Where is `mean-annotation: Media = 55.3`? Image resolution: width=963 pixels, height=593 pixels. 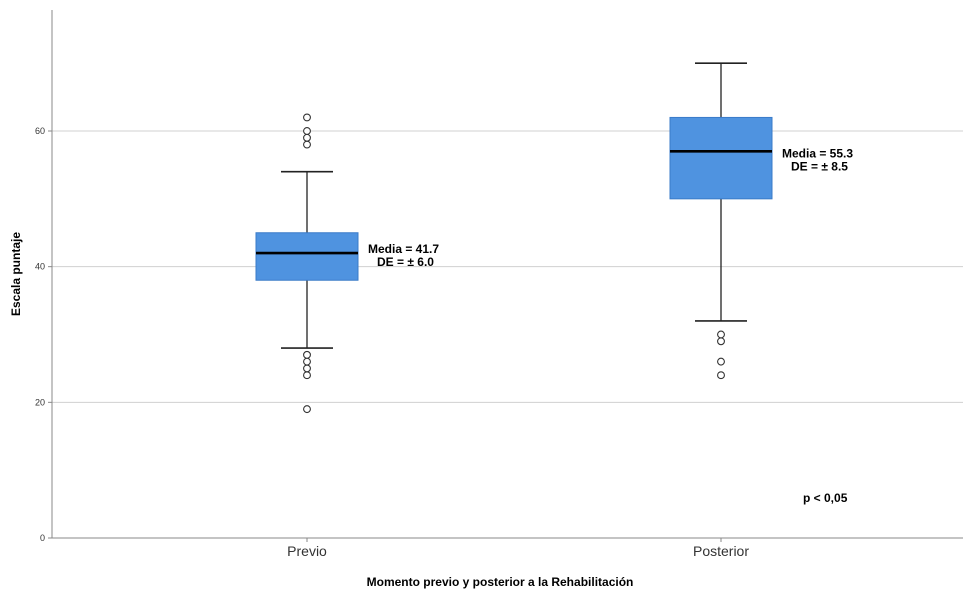
mean-annotation: Media = 55.3 is located at coordinates (817, 153).